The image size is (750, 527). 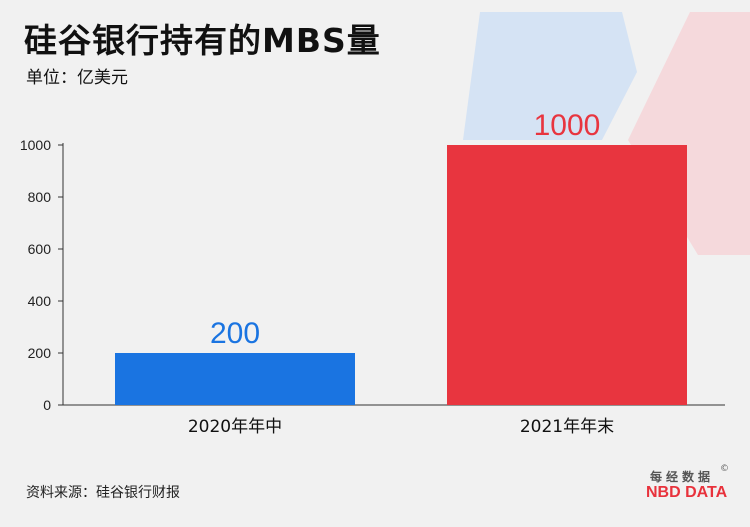 I want to click on y-tick-label: 400, so click(x=40, y=301).